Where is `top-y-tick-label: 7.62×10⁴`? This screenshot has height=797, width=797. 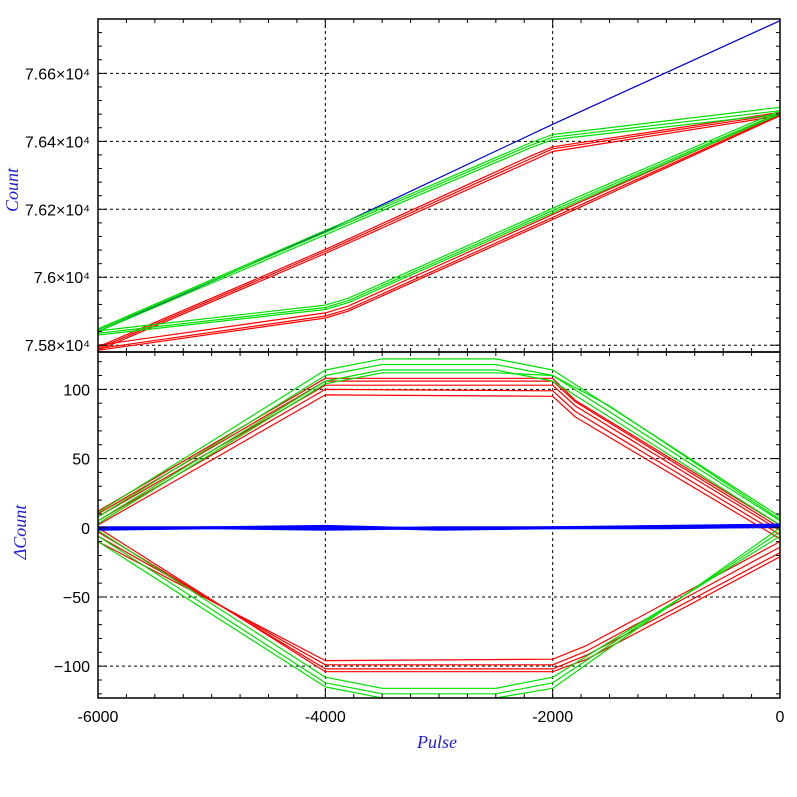
top-y-tick-label: 7.62×10⁴ is located at coordinates (57, 210).